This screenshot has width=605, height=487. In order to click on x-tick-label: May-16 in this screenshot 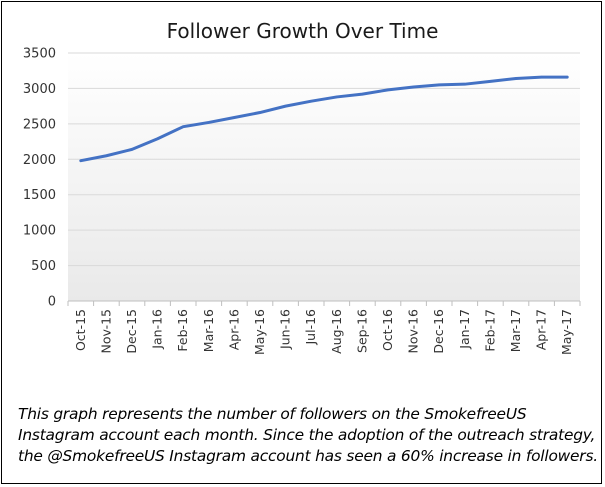, I will do `click(259, 332)`.